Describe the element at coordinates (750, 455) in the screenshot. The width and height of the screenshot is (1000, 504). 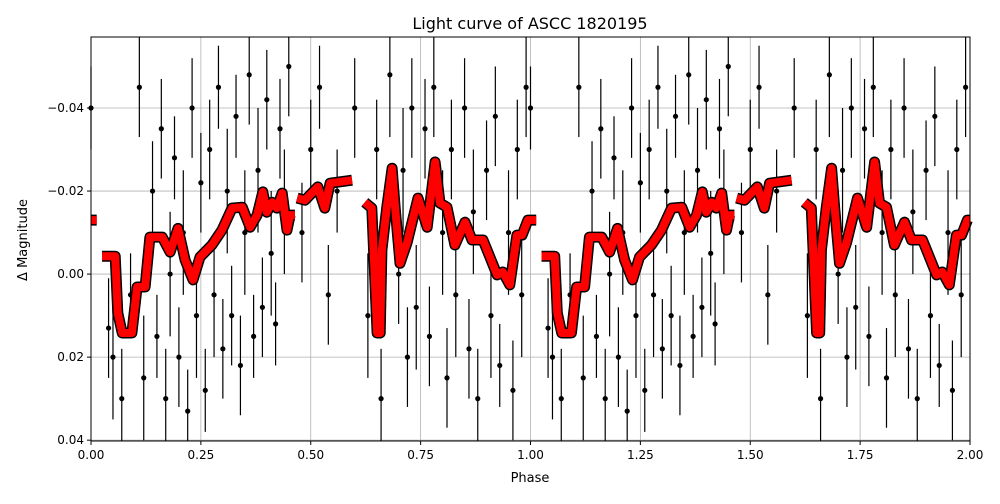
I see `x-tick-label: 1.50` at that location.